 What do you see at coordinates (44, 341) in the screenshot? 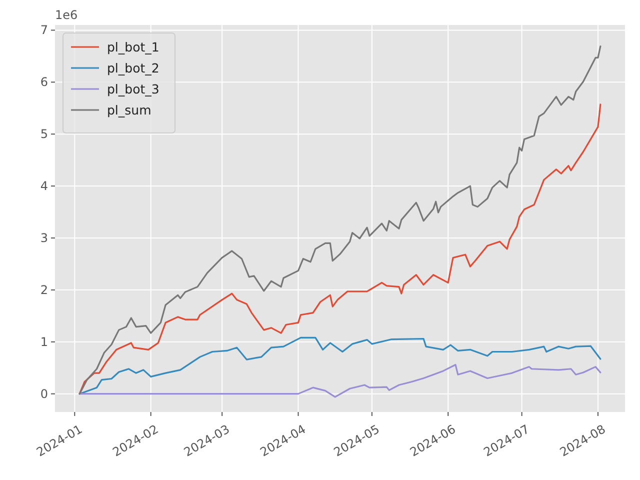
I see `y-tick-label: 1` at bounding box center [44, 341].